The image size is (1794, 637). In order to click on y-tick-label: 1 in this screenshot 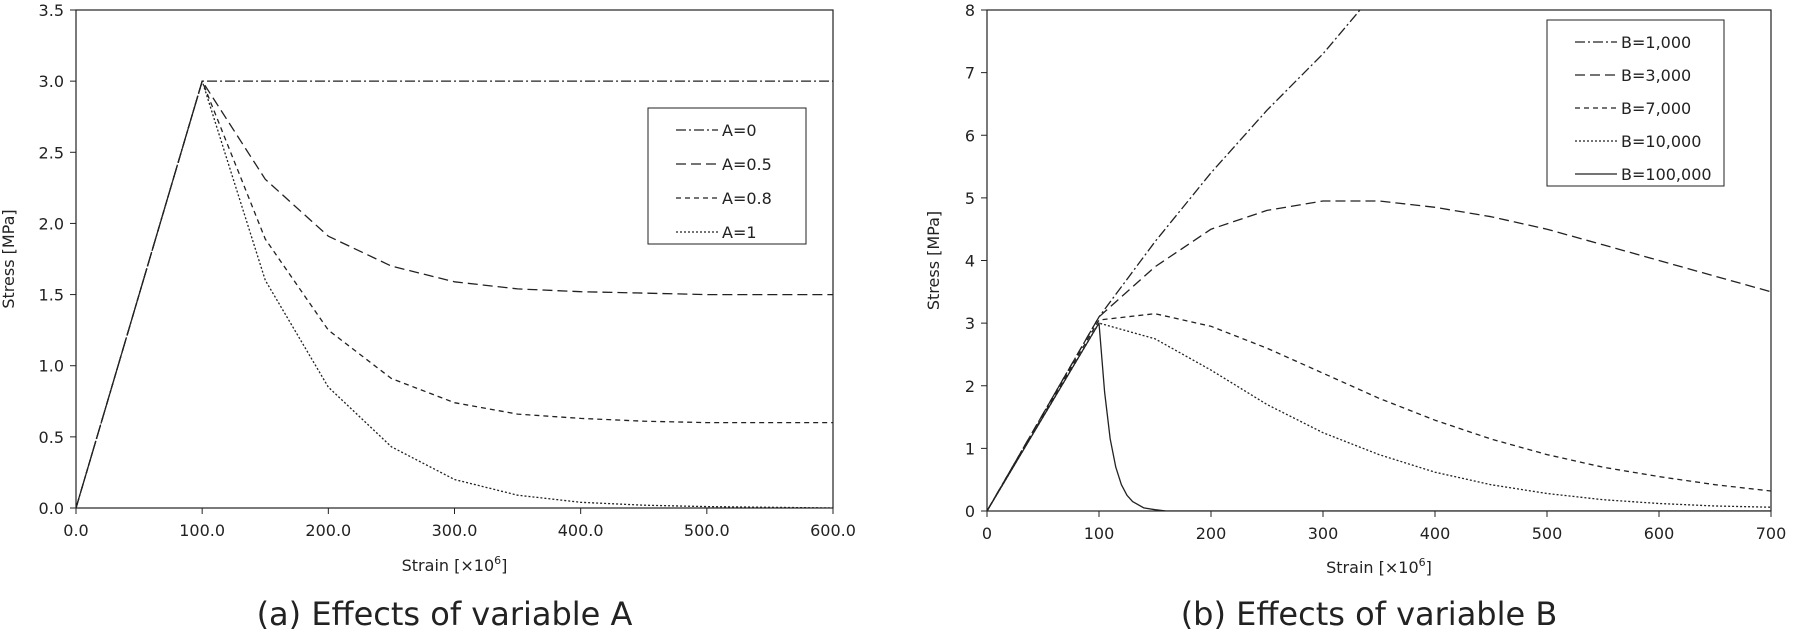, I will do `click(970, 448)`.